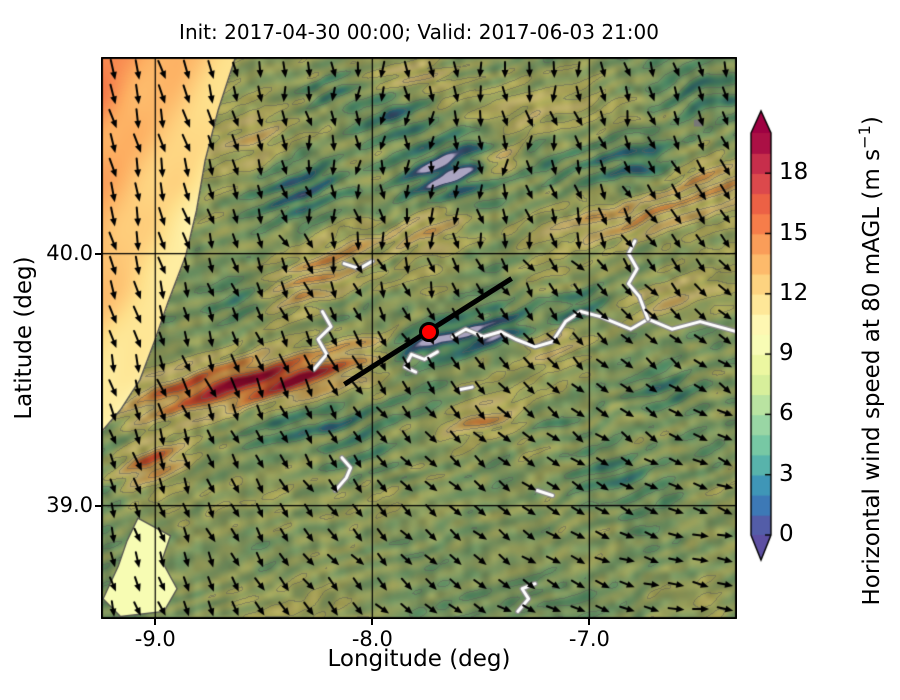 This screenshot has width=900, height=700. What do you see at coordinates (786, 413) in the screenshot?
I see `colorbar-tick-label: 6` at bounding box center [786, 413].